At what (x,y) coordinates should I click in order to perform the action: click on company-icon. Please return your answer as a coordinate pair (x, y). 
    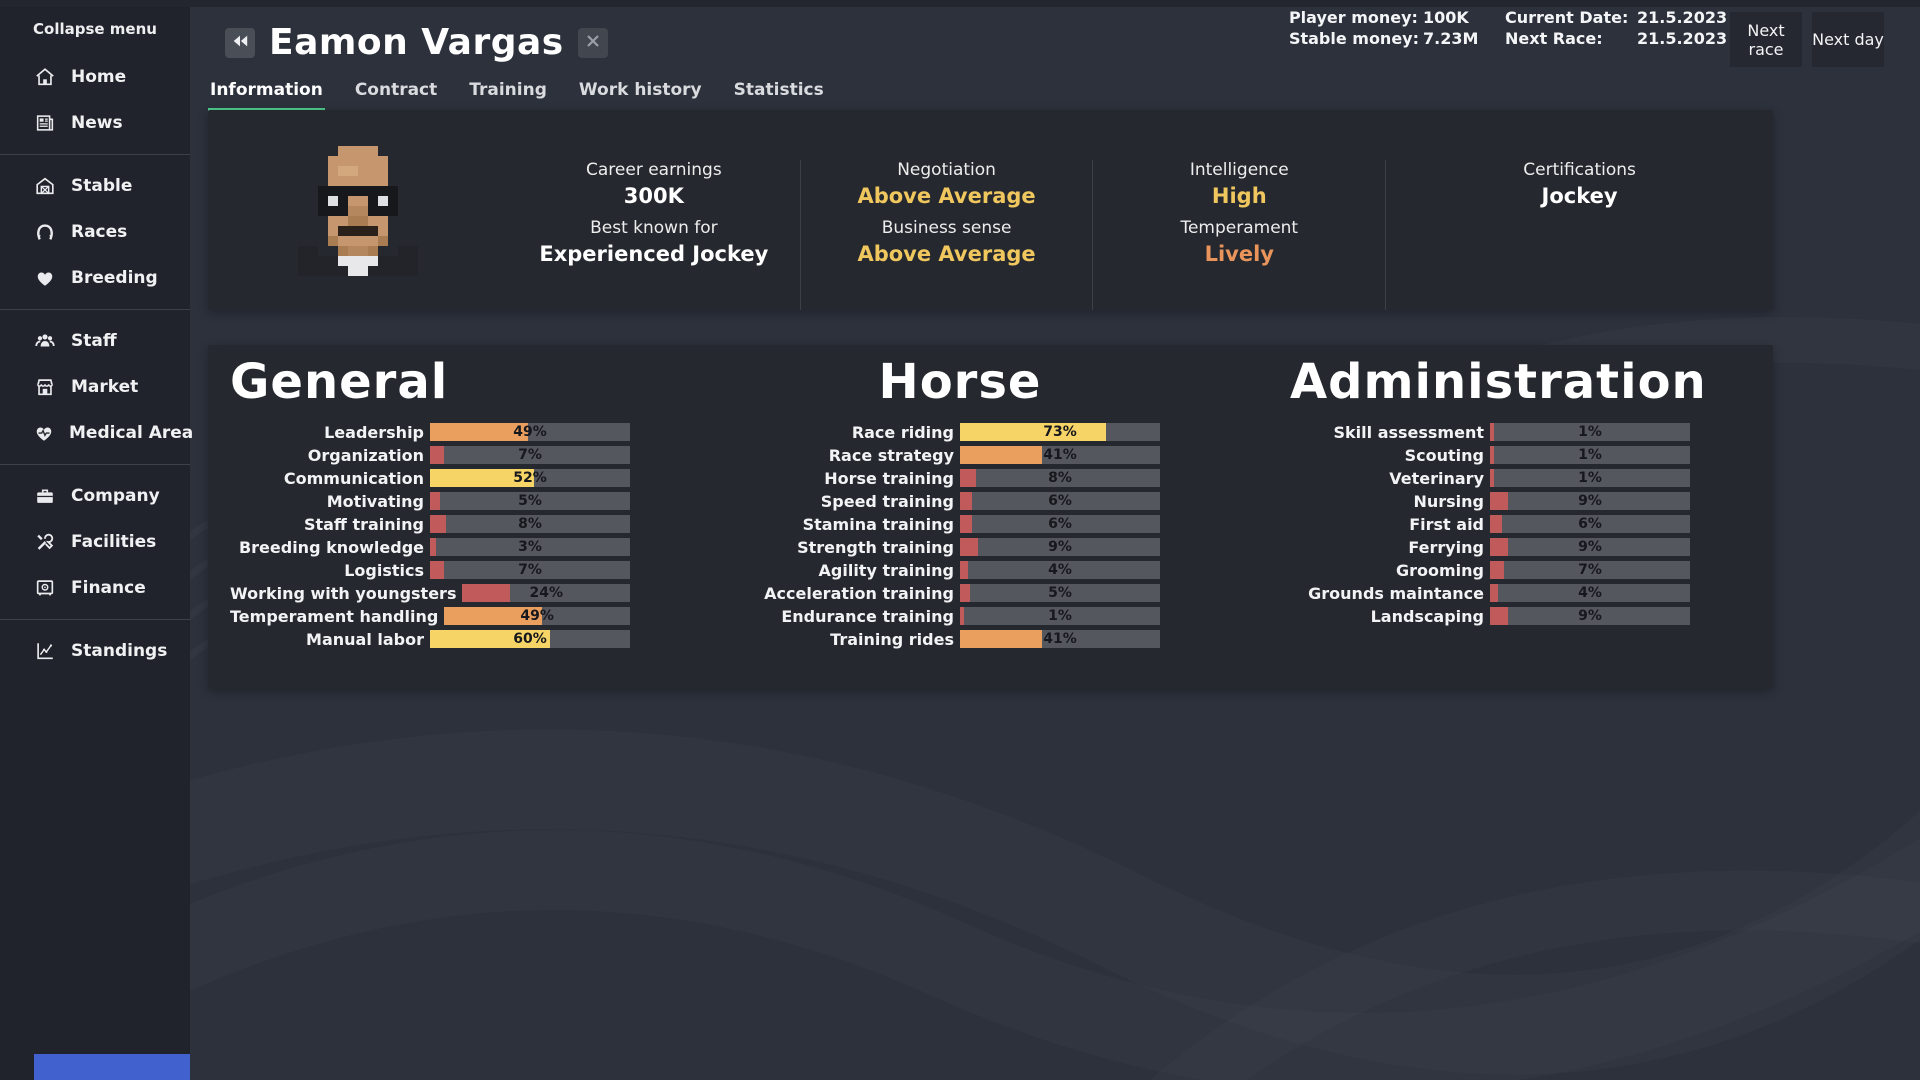
    Looking at the image, I should click on (45, 496).